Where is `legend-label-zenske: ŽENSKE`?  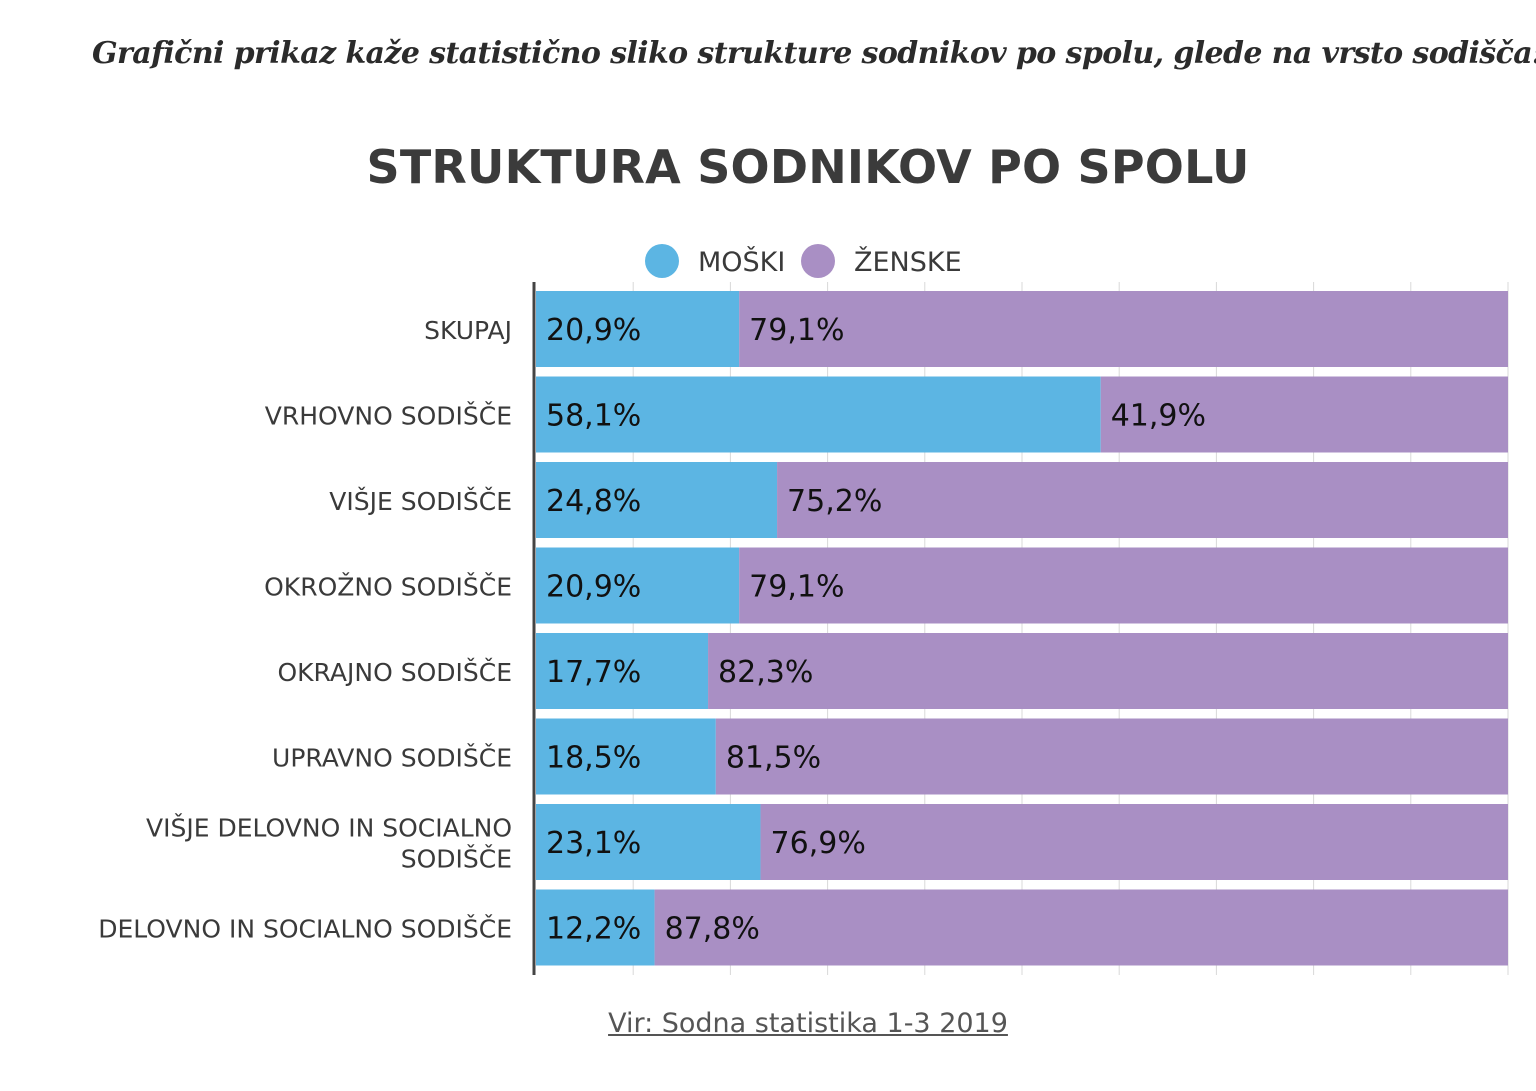
legend-label-zenske: ŽENSKE is located at coordinates (908, 262).